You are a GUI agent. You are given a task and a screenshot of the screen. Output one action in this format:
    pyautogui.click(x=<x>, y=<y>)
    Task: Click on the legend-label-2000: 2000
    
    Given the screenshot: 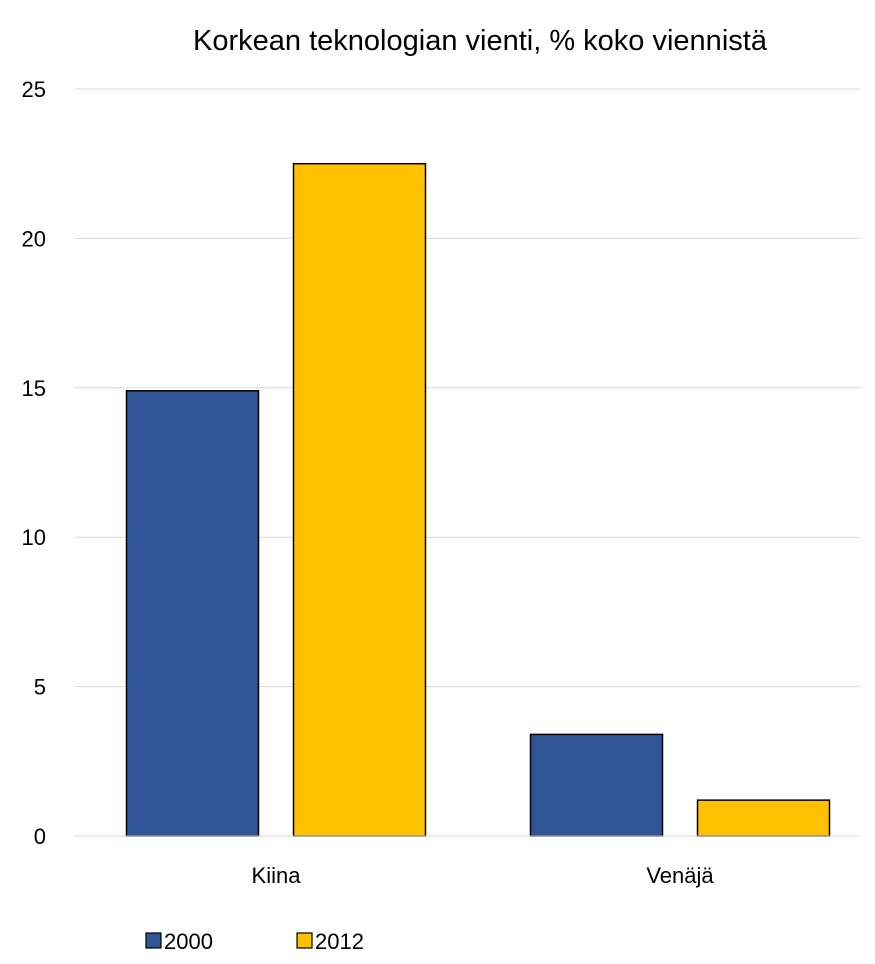 What is the action you would take?
    pyautogui.click(x=188, y=941)
    